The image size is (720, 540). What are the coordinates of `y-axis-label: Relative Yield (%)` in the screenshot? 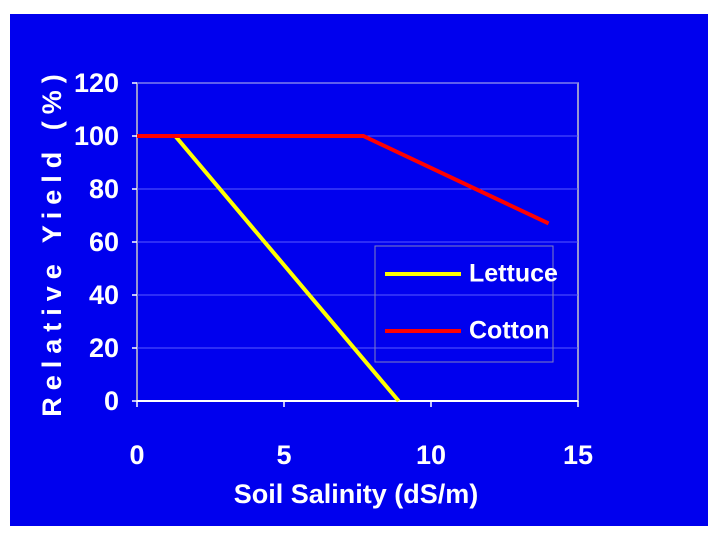 It's located at (52, 242).